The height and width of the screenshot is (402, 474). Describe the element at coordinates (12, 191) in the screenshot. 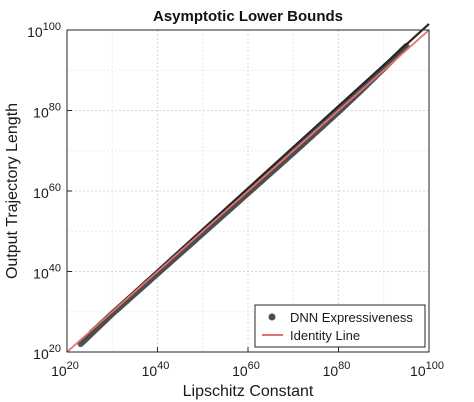

I see `y-axis-label: Output Trajectory Length` at that location.